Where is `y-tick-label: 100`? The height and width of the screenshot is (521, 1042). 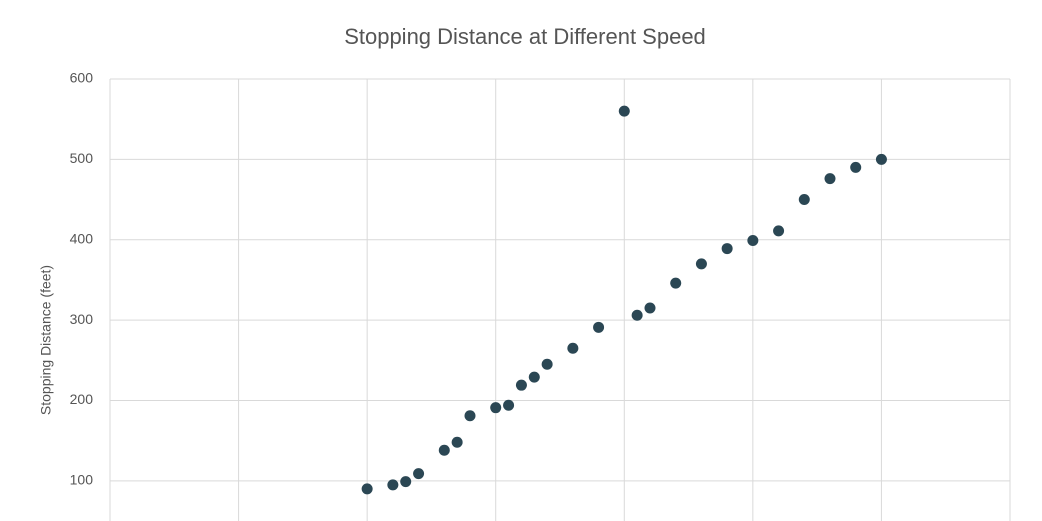 y-tick-label: 100 is located at coordinates (82, 480).